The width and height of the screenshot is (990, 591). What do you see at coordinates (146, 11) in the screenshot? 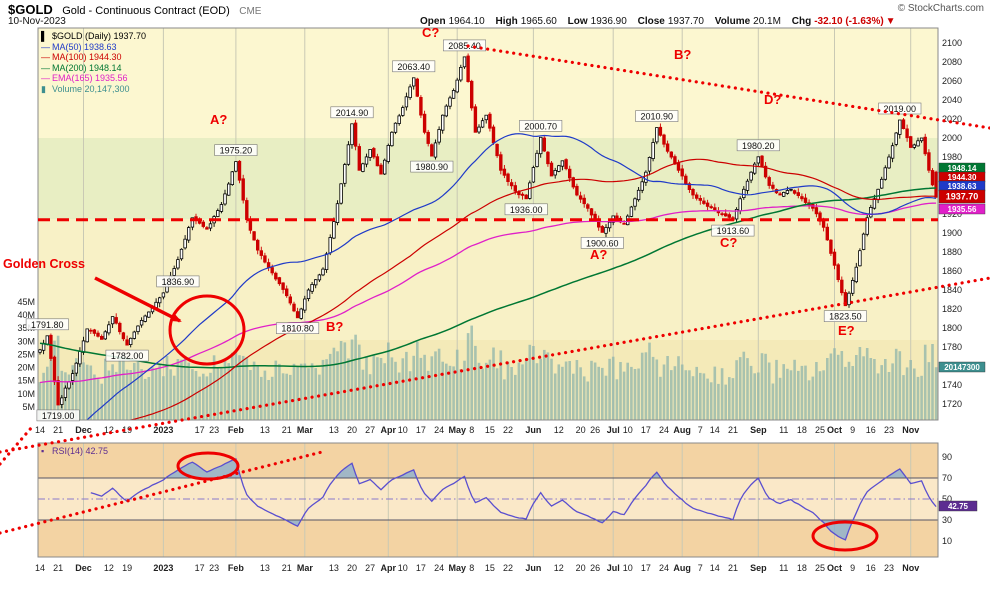
I see `instrument-name: Gold - Continuous Contract (EOD)` at bounding box center [146, 11].